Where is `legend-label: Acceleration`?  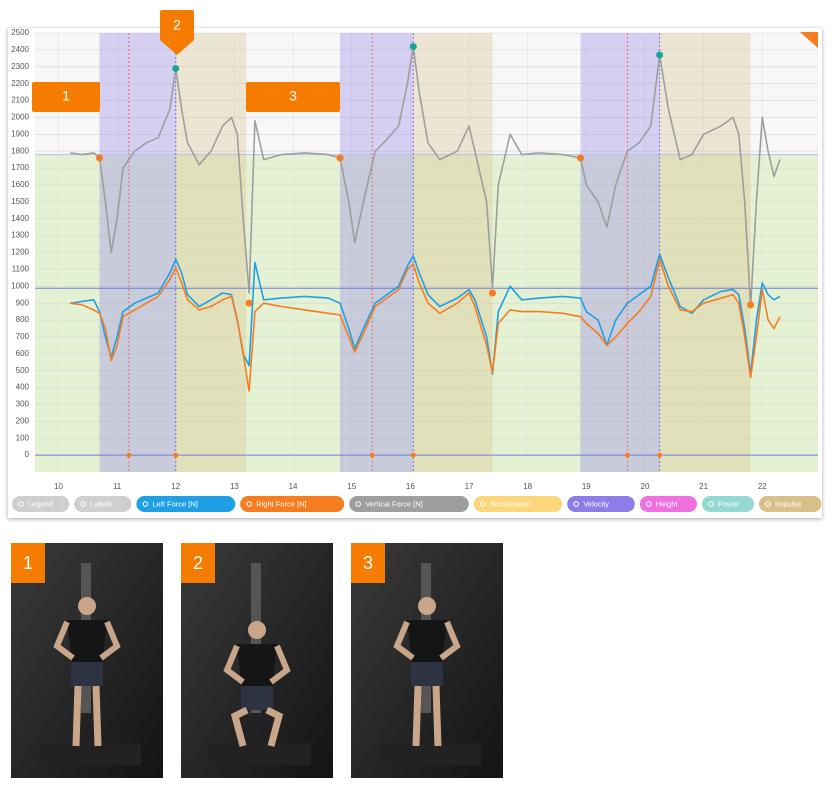
legend-label: Acceleration is located at coordinates (510, 503).